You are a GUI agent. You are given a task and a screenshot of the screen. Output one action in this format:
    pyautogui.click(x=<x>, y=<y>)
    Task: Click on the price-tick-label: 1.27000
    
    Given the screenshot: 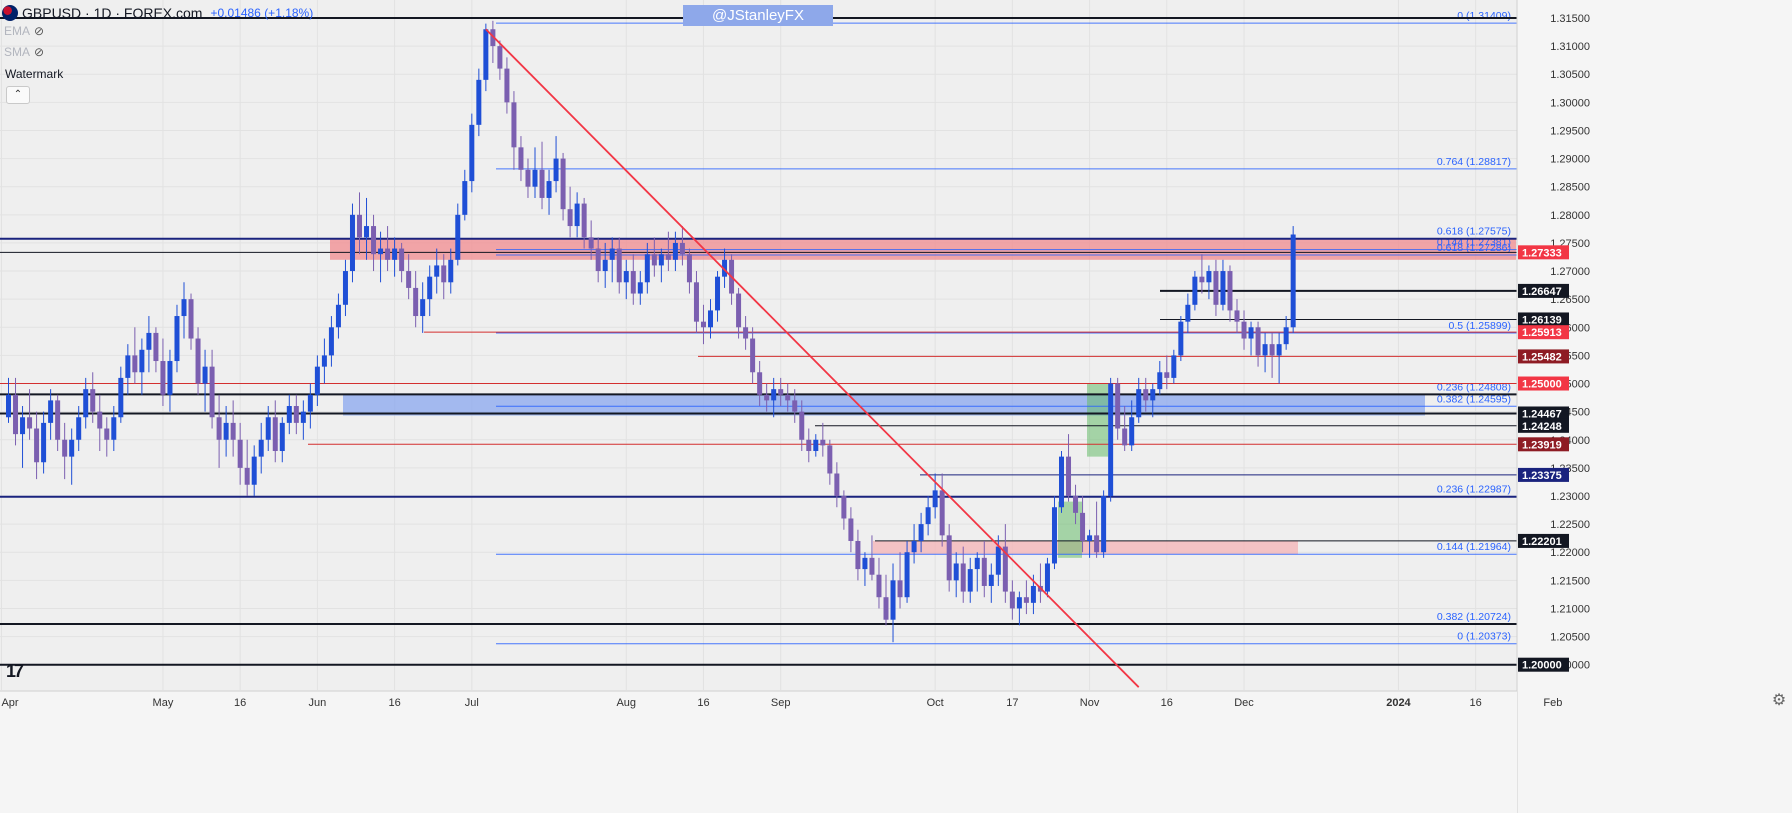 What is the action you would take?
    pyautogui.click(x=1570, y=272)
    